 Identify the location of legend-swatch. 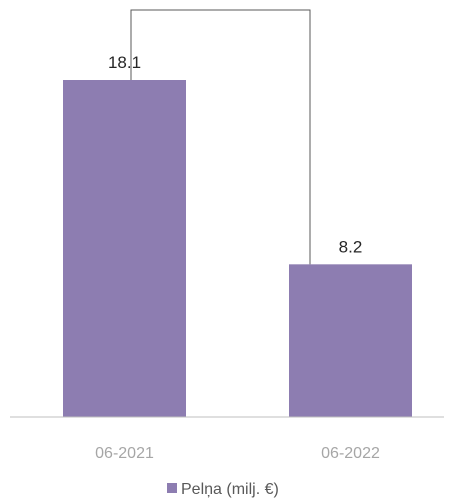
(172, 488).